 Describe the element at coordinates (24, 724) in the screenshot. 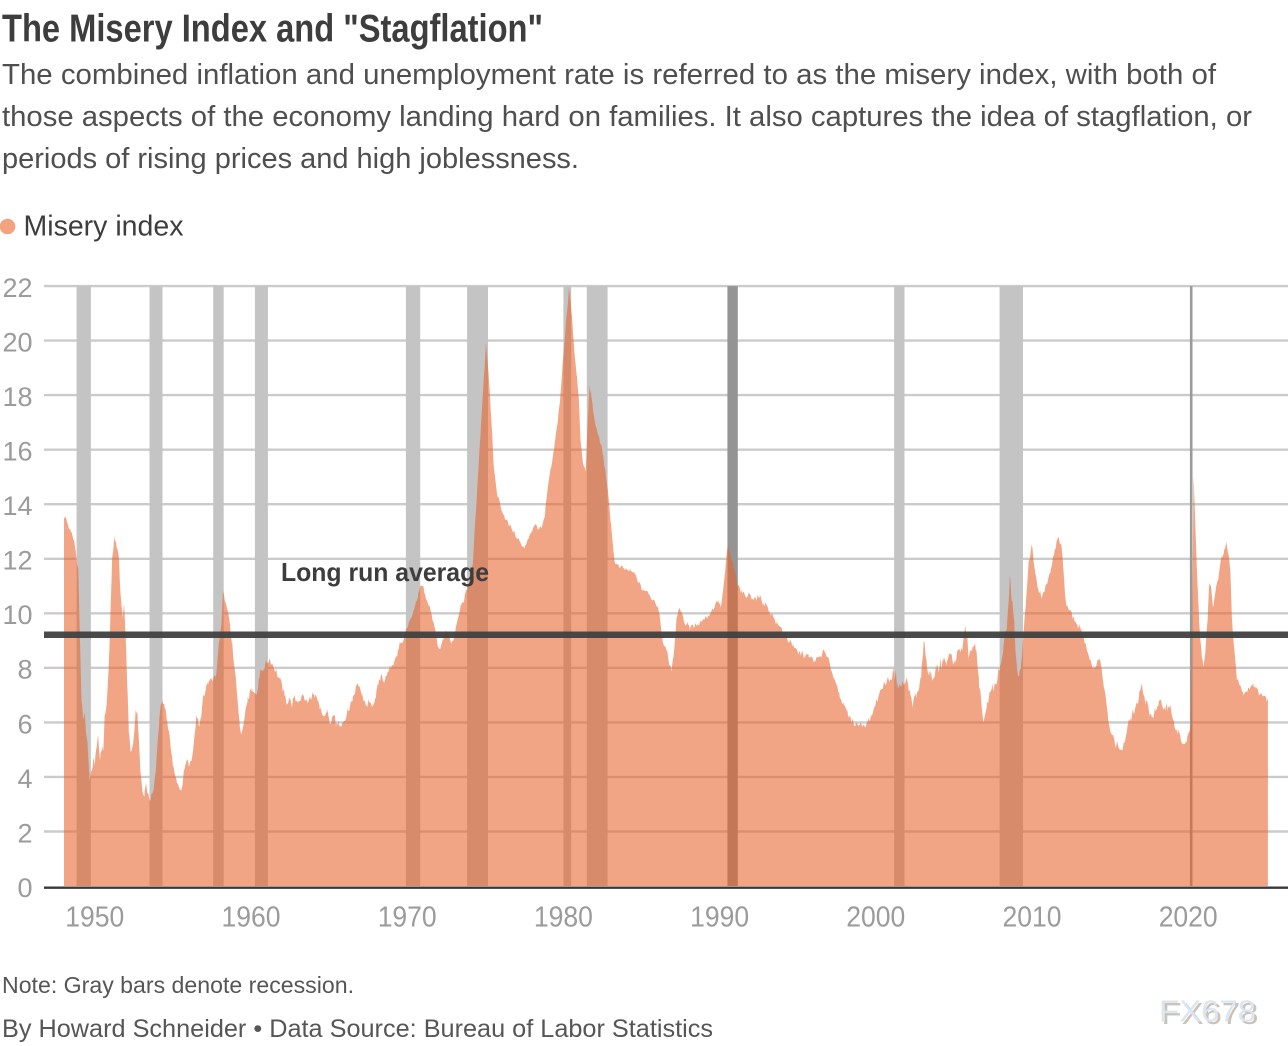

I see `svg-text: 6` at that location.